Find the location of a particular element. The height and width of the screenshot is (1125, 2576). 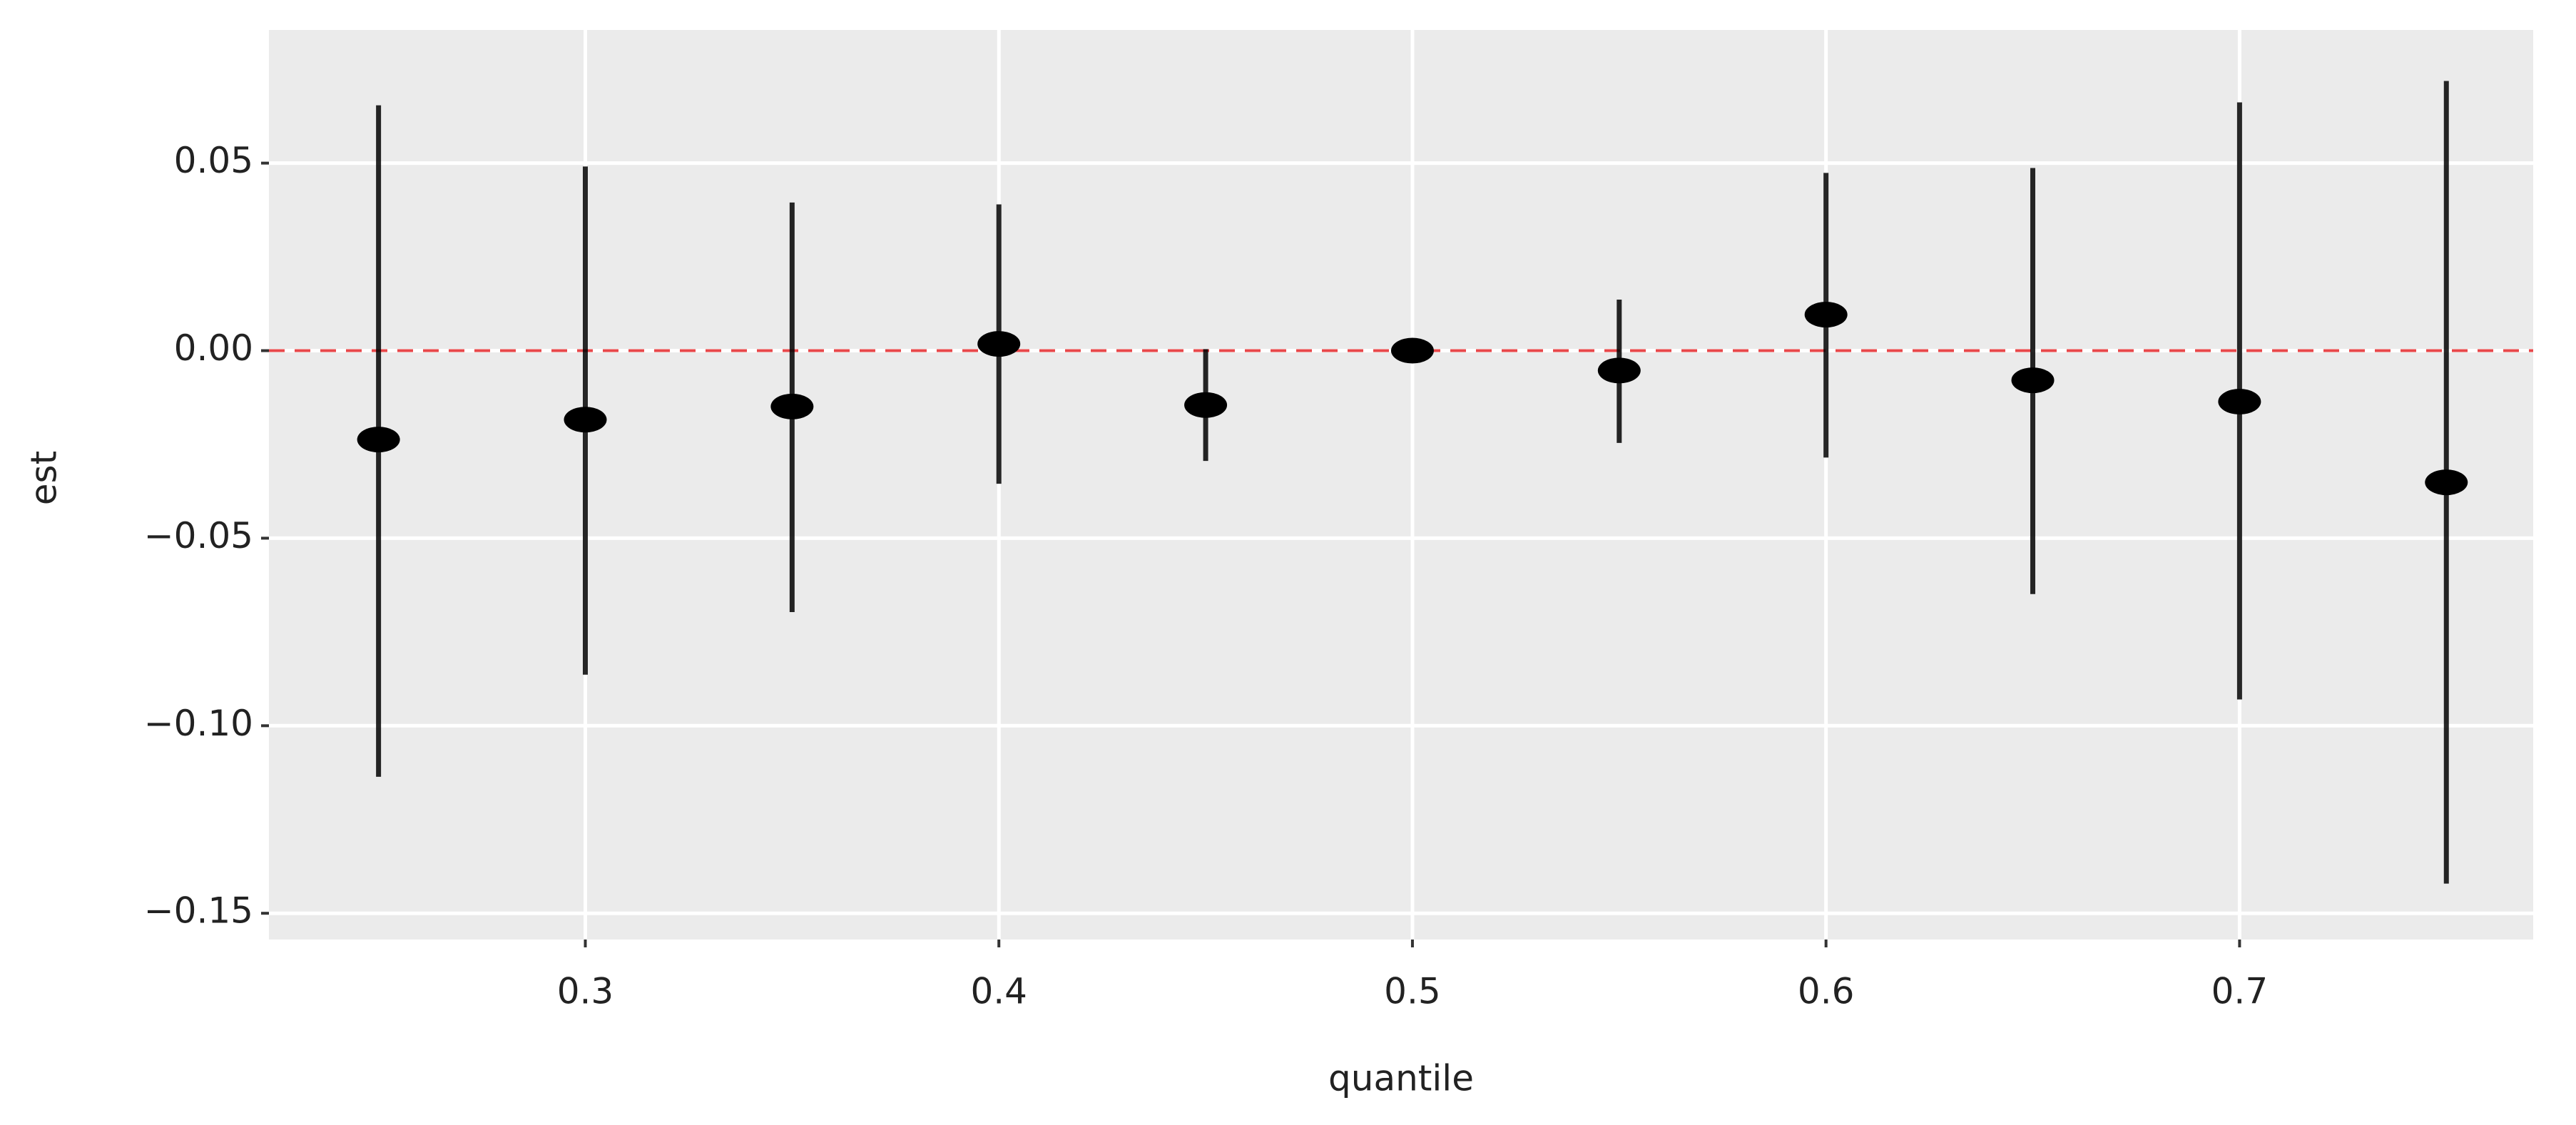

x-tick-label: 0.3 is located at coordinates (585, 991).